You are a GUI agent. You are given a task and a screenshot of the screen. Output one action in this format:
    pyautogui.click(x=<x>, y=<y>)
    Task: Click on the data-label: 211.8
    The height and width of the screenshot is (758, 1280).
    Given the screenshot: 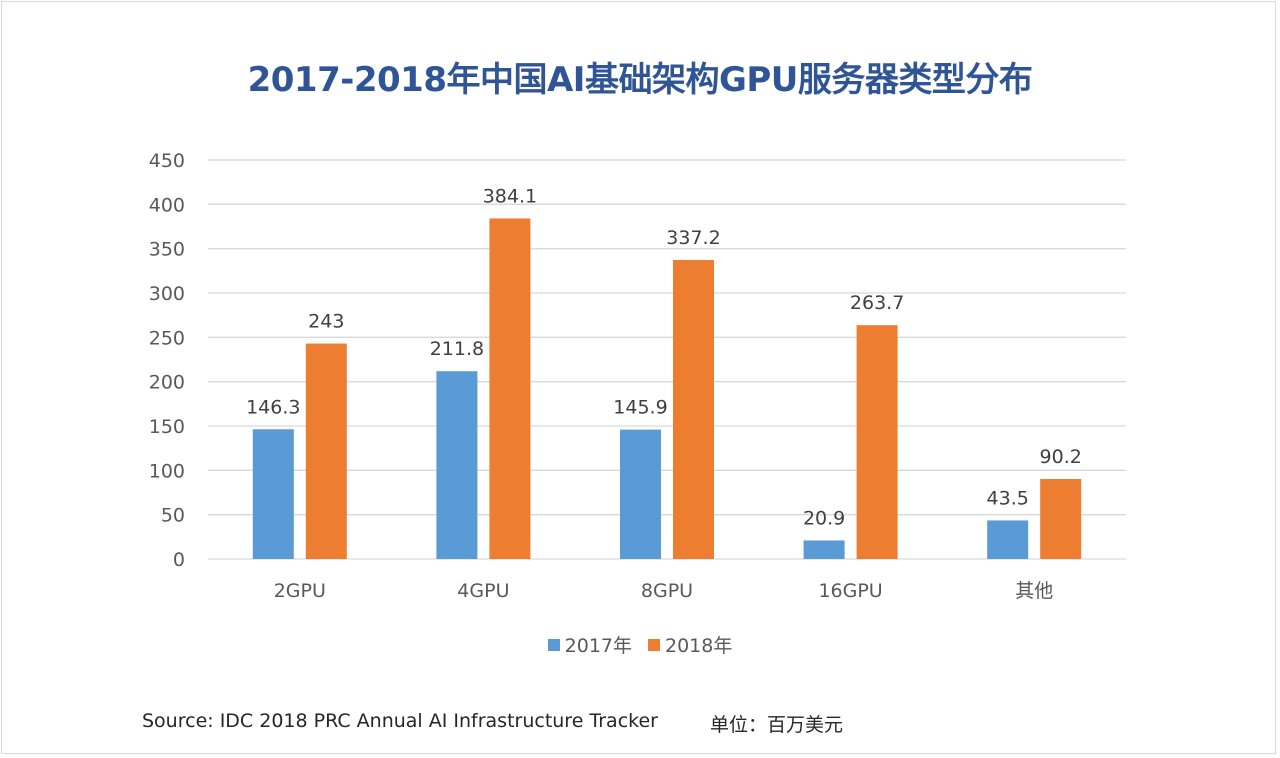 What is the action you would take?
    pyautogui.click(x=457, y=349)
    